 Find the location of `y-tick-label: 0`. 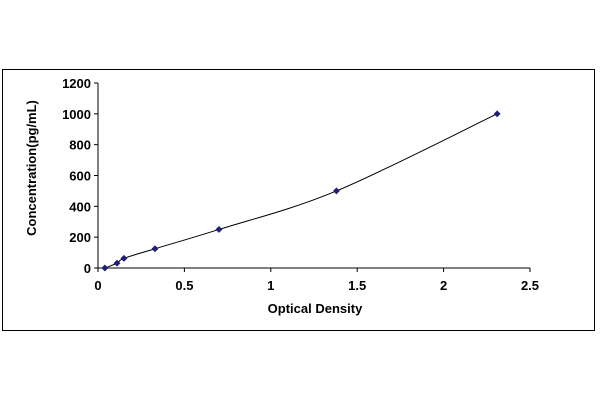

y-tick-label: 0 is located at coordinates (87, 268).